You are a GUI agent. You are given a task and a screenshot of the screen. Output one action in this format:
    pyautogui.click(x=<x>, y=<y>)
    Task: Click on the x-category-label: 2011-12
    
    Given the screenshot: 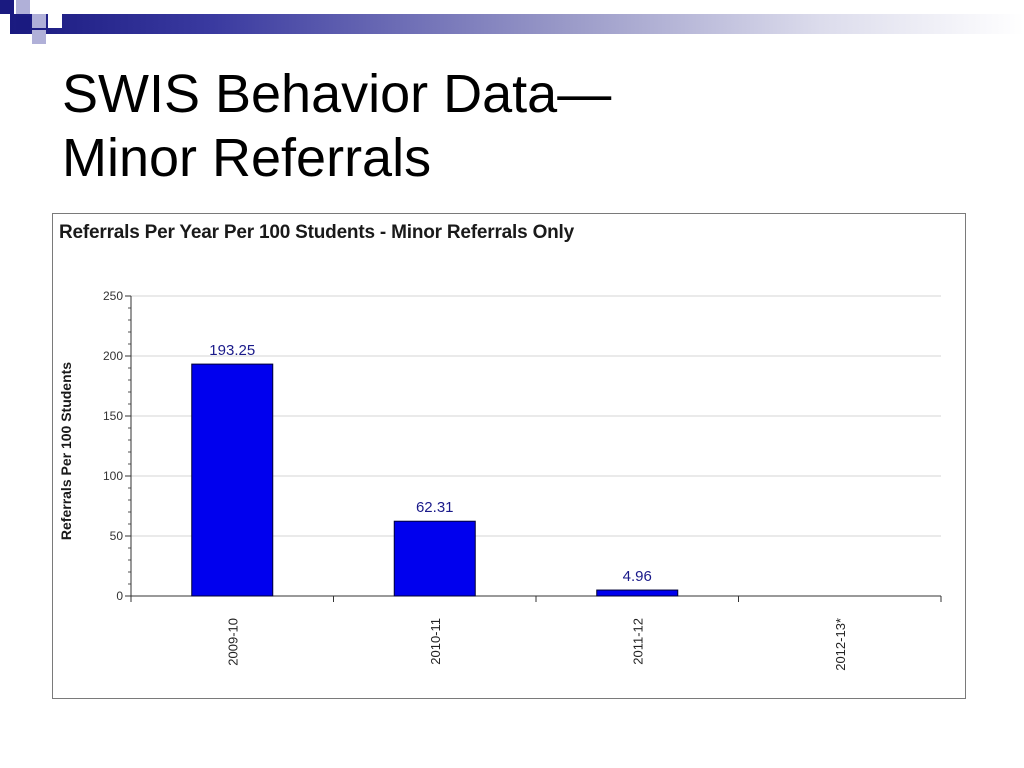 What is the action you would take?
    pyautogui.click(x=637, y=641)
    